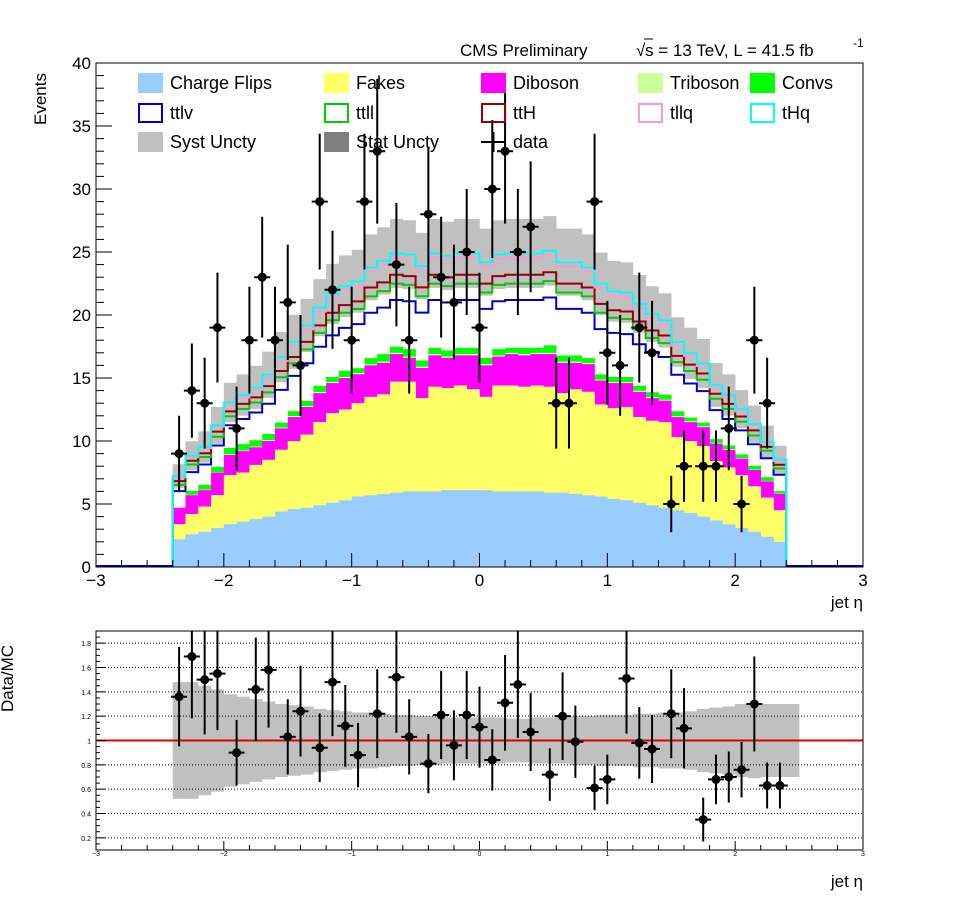 The image size is (960, 900). Describe the element at coordinates (479, 580) in the screenshot. I see `x-tick-label: 0` at that location.